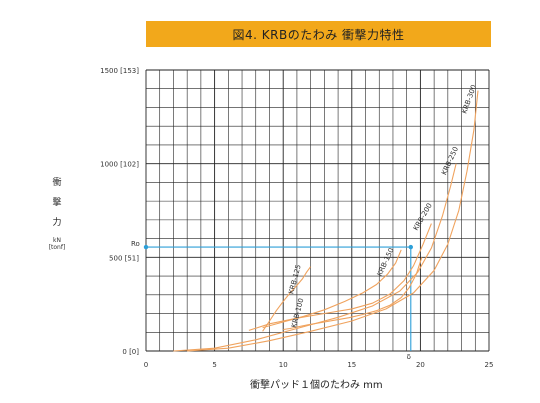 The width and height of the screenshot is (540, 403). What do you see at coordinates (146, 247) in the screenshot?
I see `ro-marker` at bounding box center [146, 247].